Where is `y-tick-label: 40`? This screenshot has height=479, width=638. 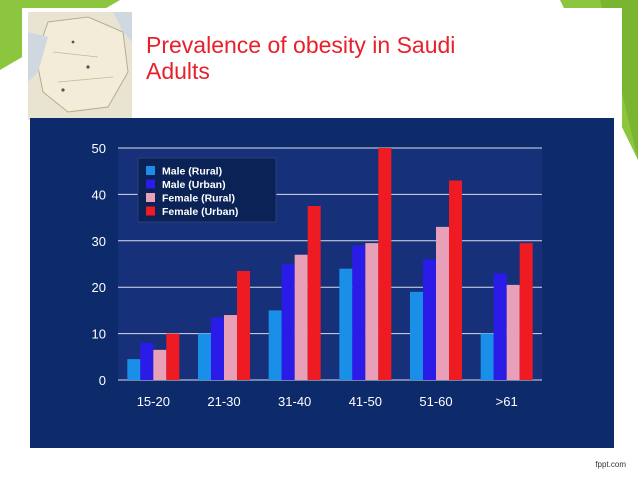
y-tick-label: 40 is located at coordinates (99, 194).